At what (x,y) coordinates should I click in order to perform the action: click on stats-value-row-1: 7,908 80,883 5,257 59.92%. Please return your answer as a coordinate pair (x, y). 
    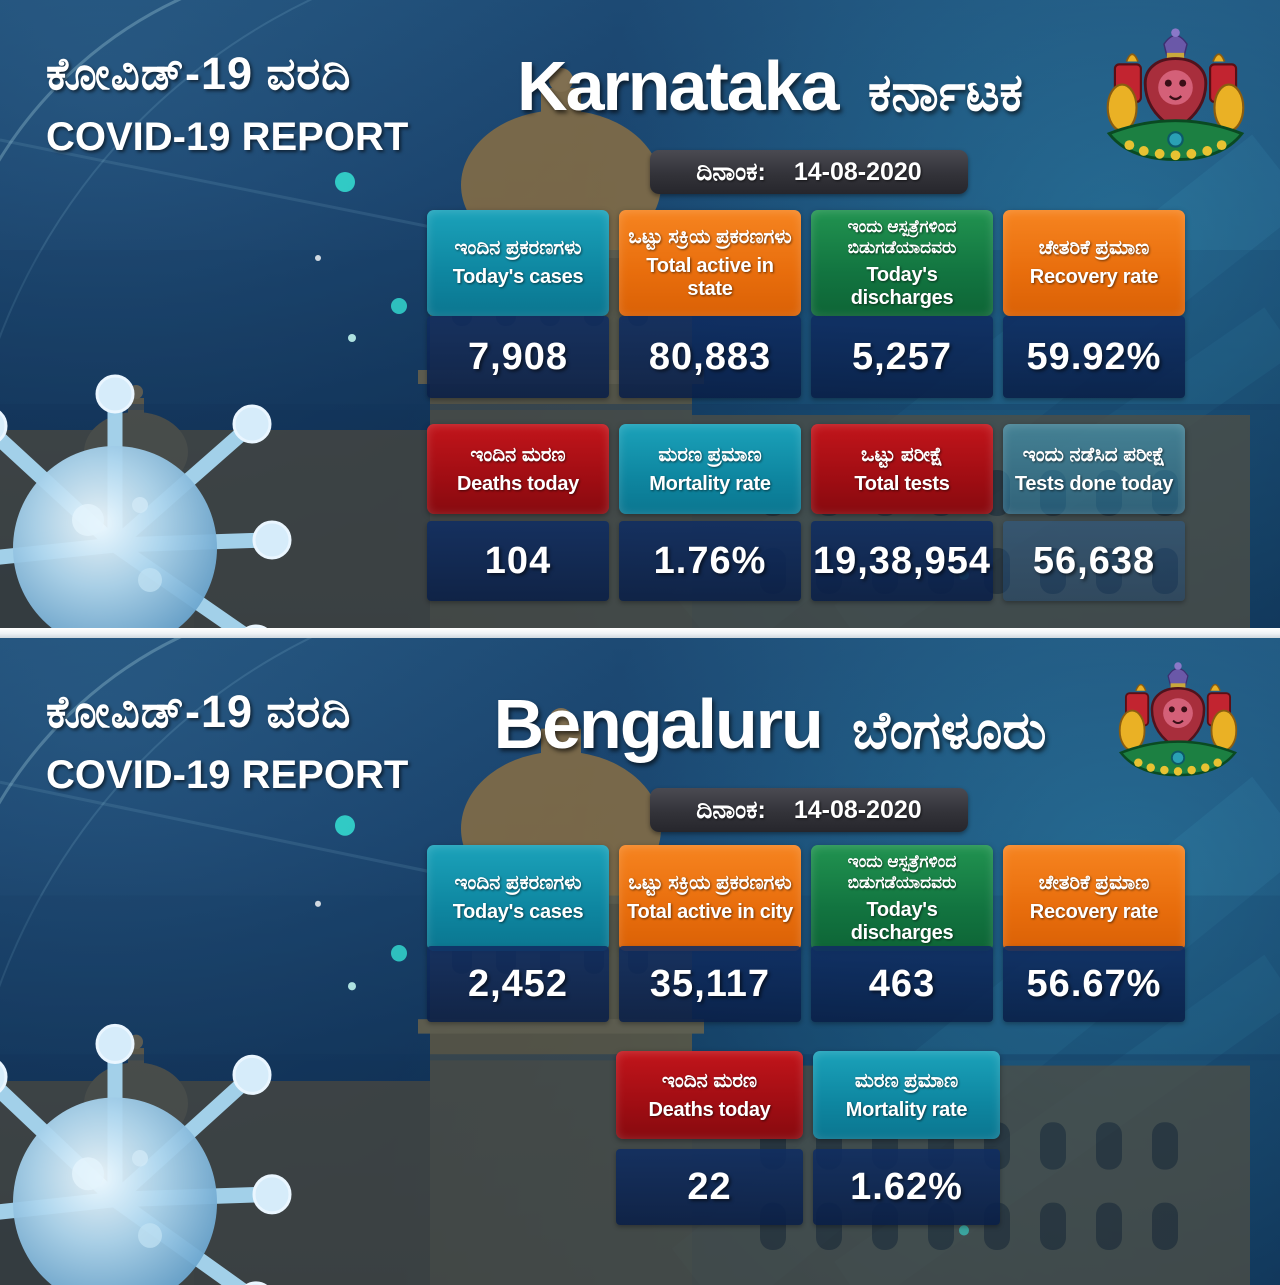
    Looking at the image, I should click on (806, 357).